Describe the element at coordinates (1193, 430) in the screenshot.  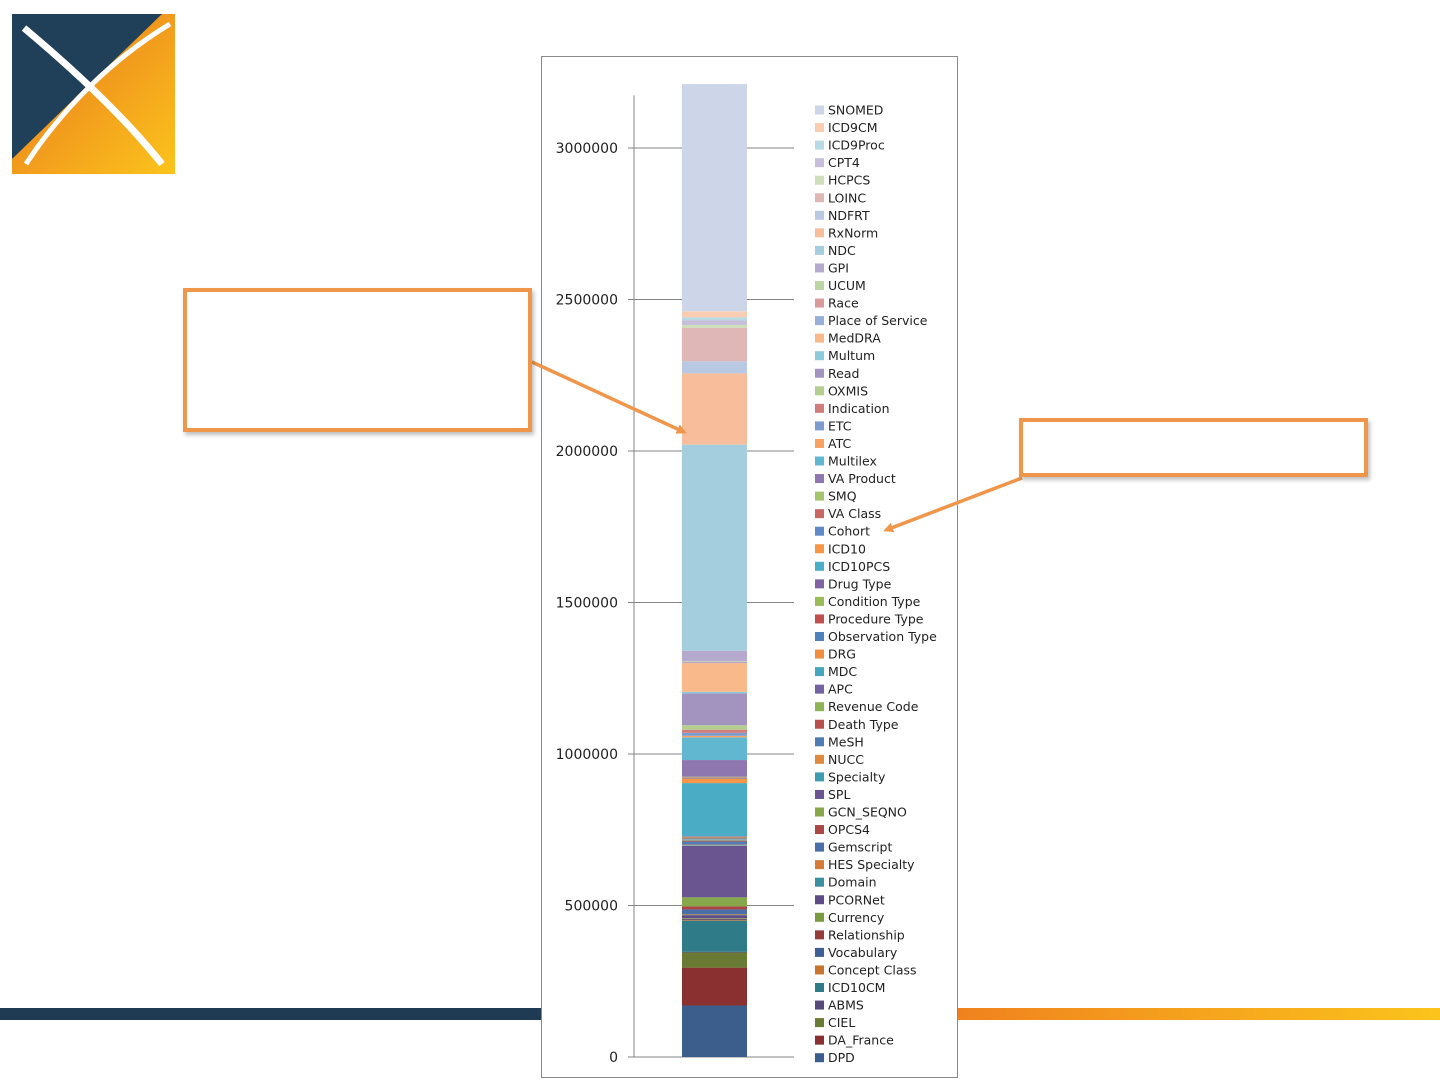
I see `callout-text-right` at that location.